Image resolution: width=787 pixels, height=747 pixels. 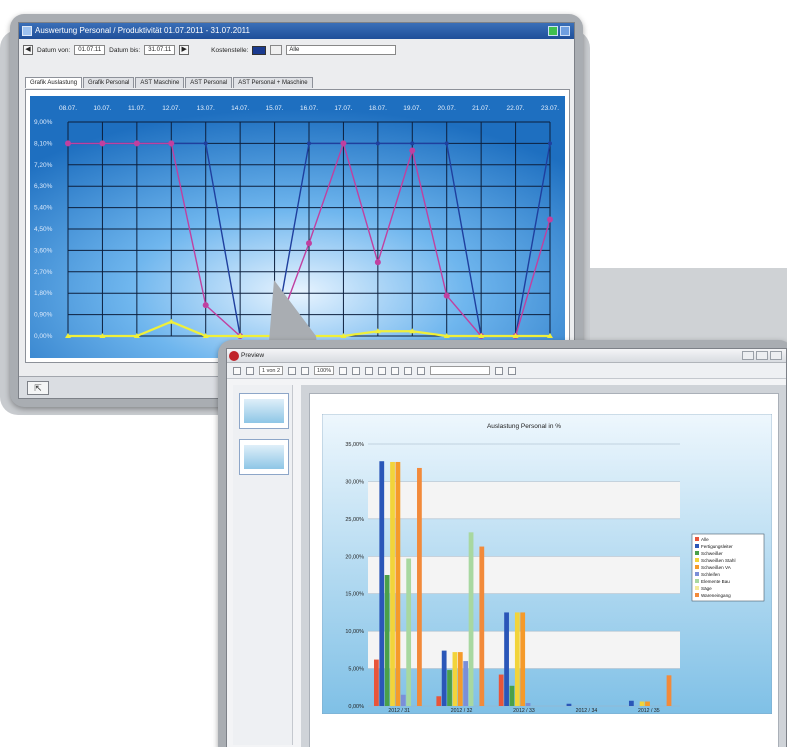 I want to click on settings-icon, so click(x=421, y=370).